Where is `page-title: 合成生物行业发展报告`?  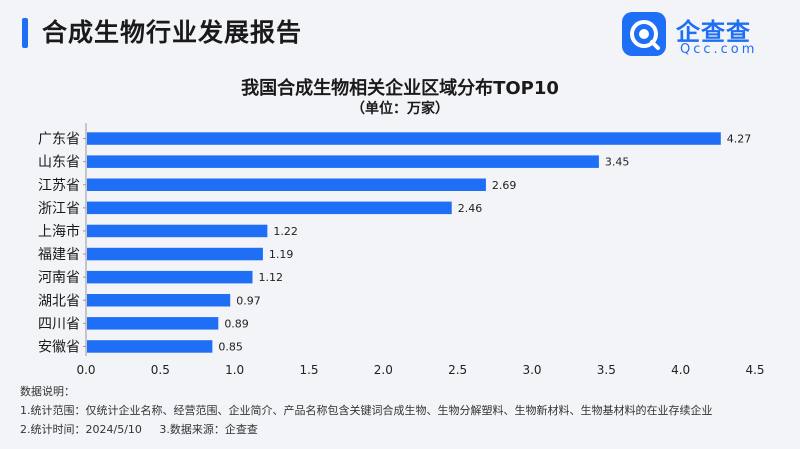
page-title: 合成生物行业发展报告 is located at coordinates (172, 32).